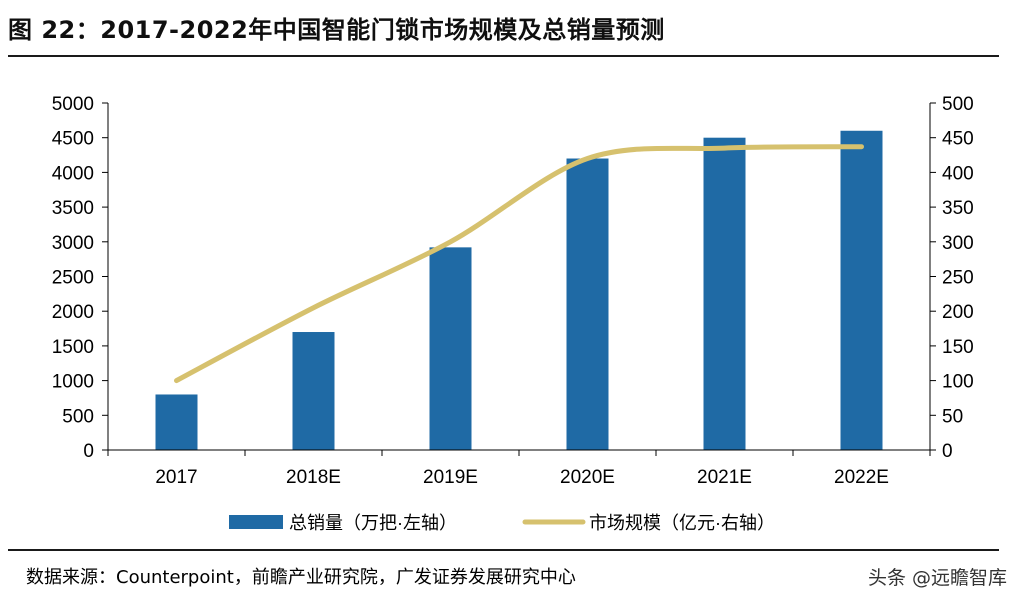 This screenshot has height=603, width=1025. What do you see at coordinates (450, 348) in the screenshot?
I see `bar-2019E` at bounding box center [450, 348].